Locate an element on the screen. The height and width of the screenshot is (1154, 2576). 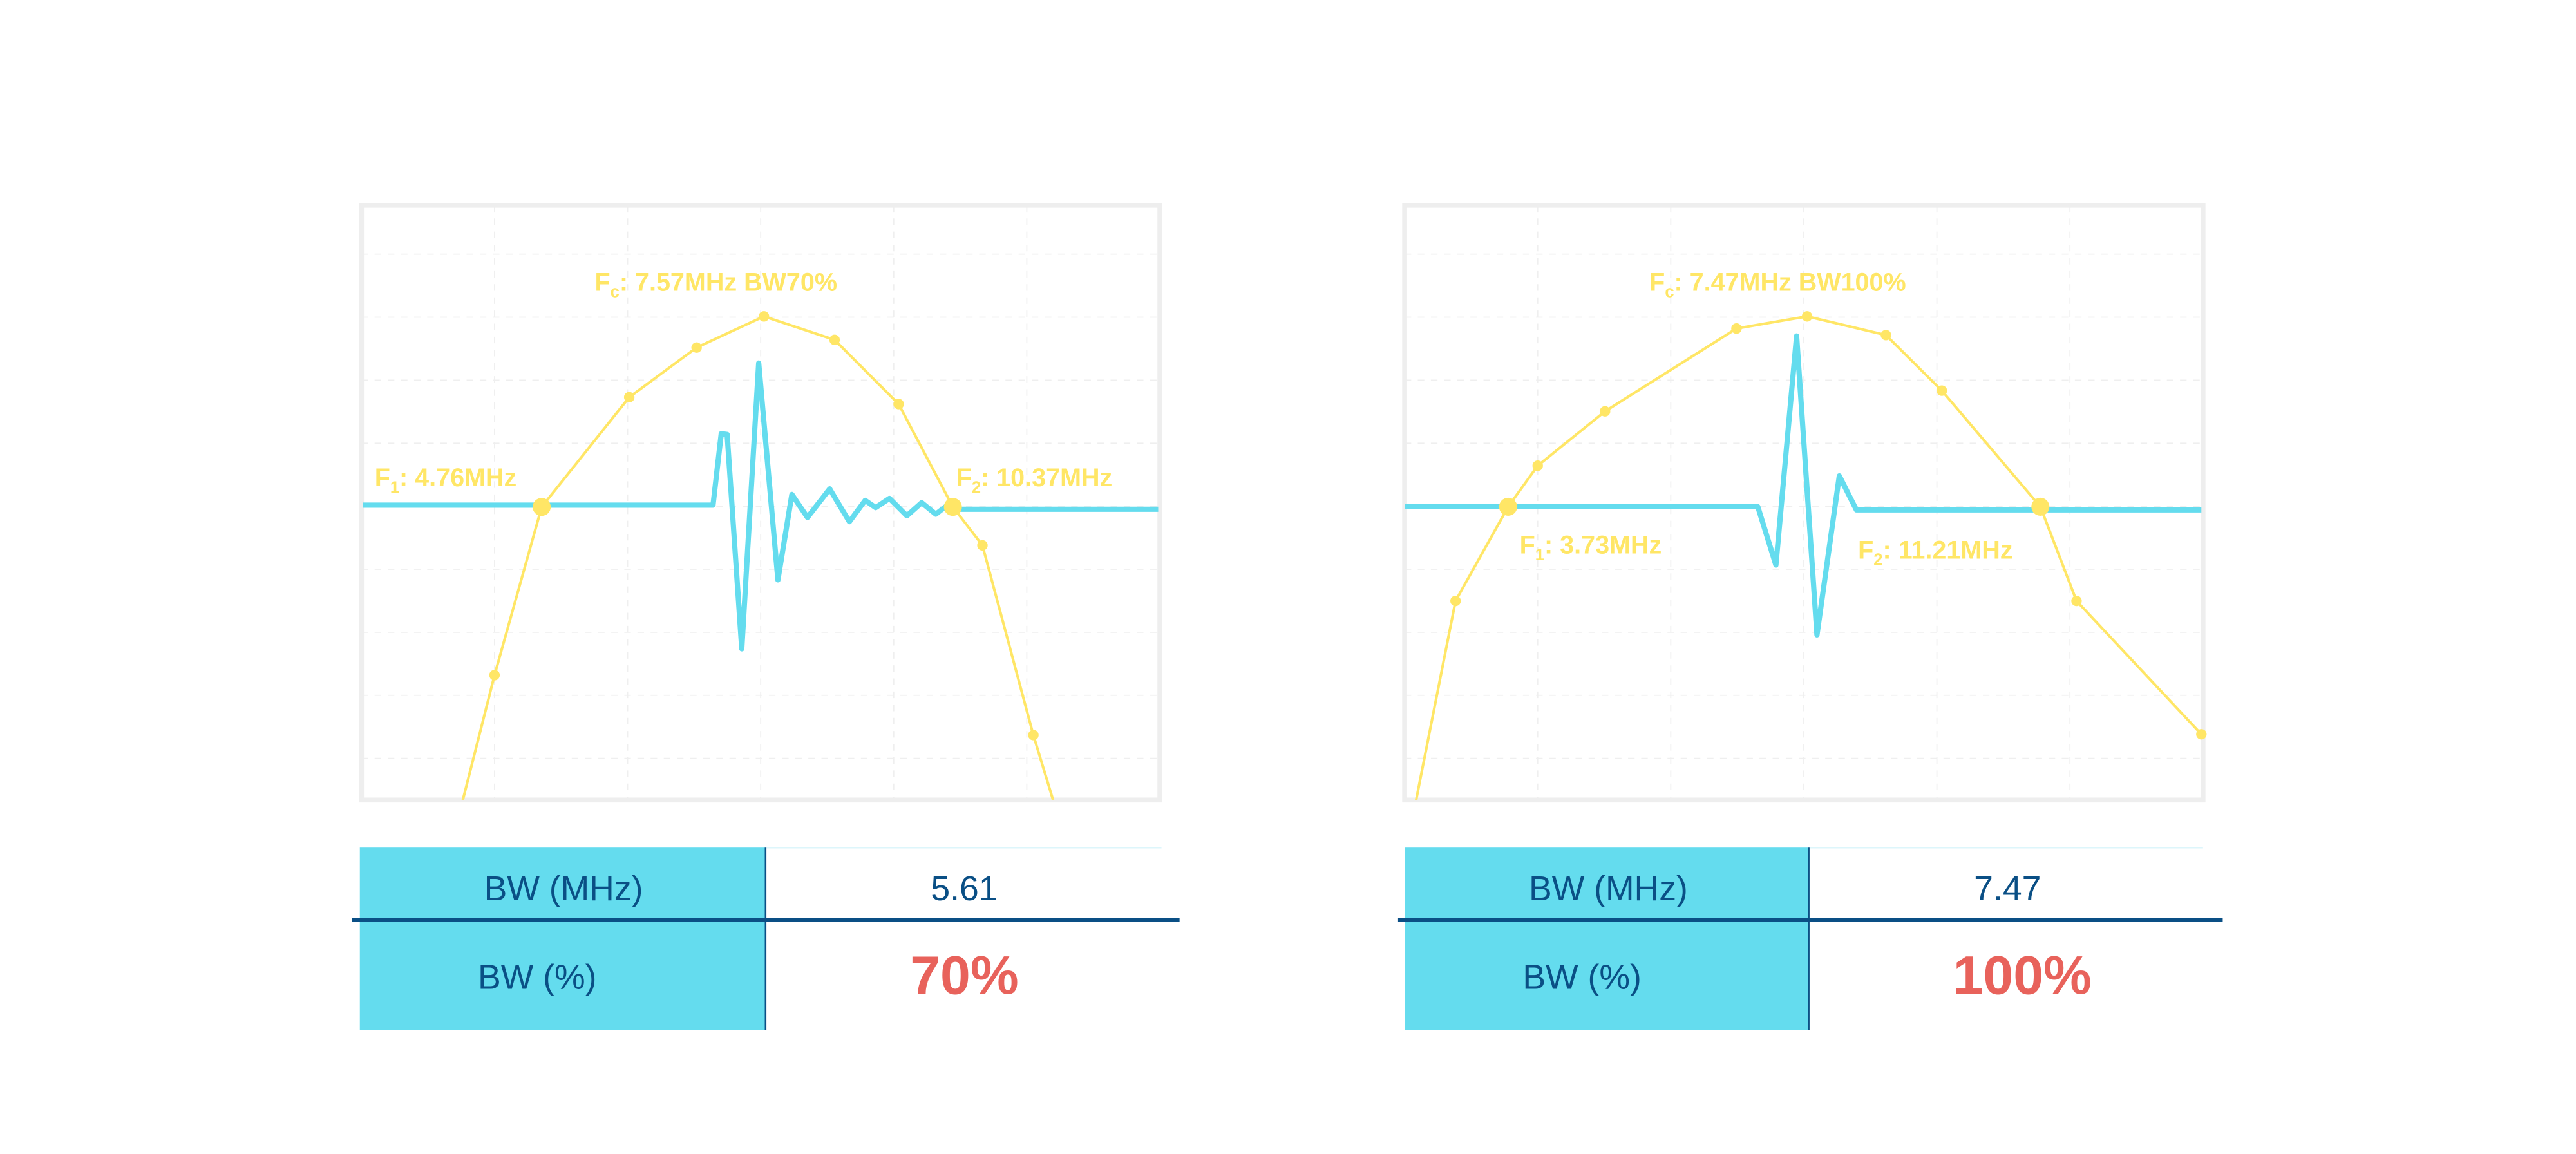
f2-label: F2: 11.21MHz is located at coordinates (1935, 552).